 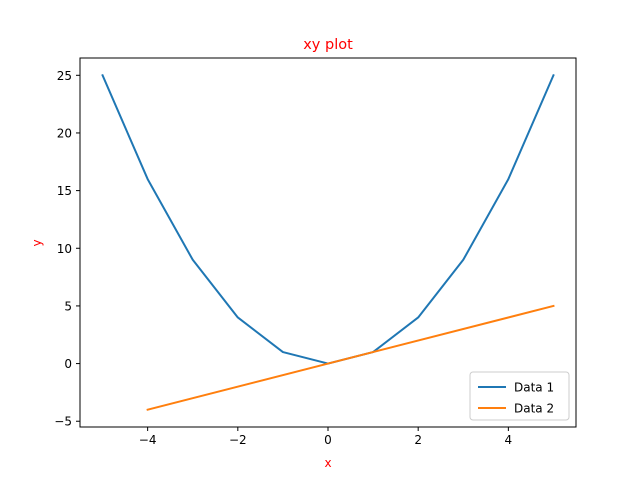 I want to click on y-tick-label: 10, so click(x=64, y=249).